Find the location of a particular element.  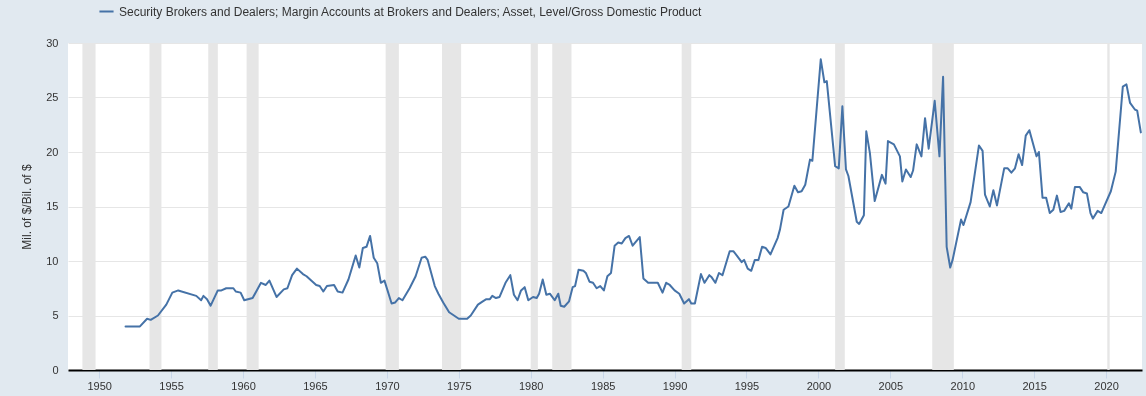

legend-label: Security Brokers and Dealers; Margin Accounts at Brokers and Dealers; Asset, Level/Gross Domestic Product is located at coordinates (410, 11).